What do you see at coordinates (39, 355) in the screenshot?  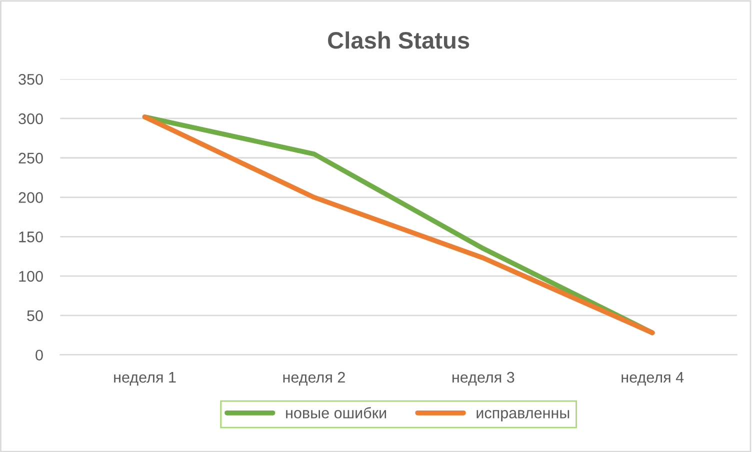 I see `y-tick-label: 0` at bounding box center [39, 355].